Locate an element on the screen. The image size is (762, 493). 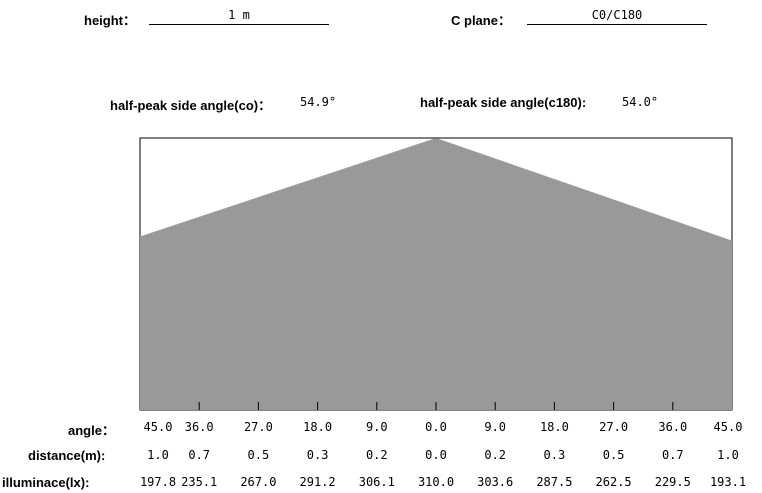
distance-row-label: distance(m): is located at coordinates (67, 455).